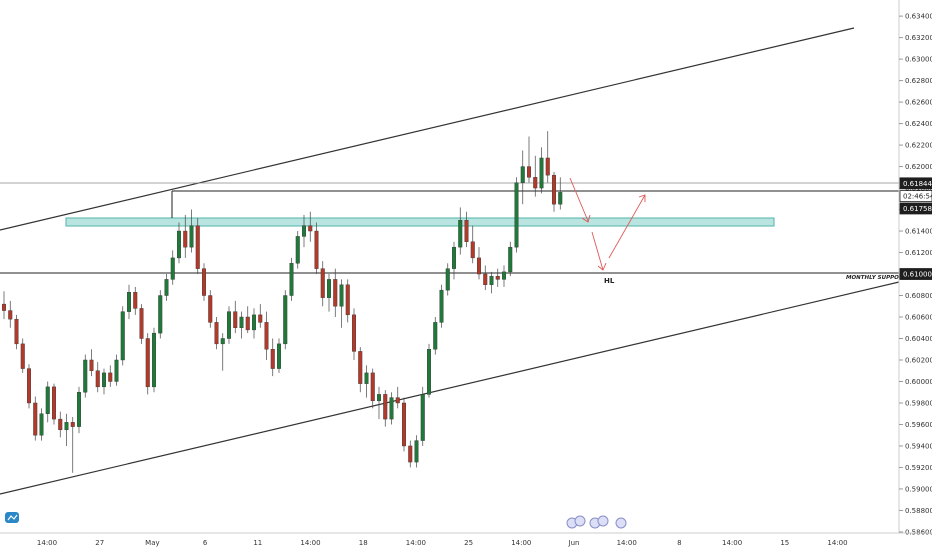  Describe the element at coordinates (596, 522) in the screenshot. I see `economic-events` at that location.